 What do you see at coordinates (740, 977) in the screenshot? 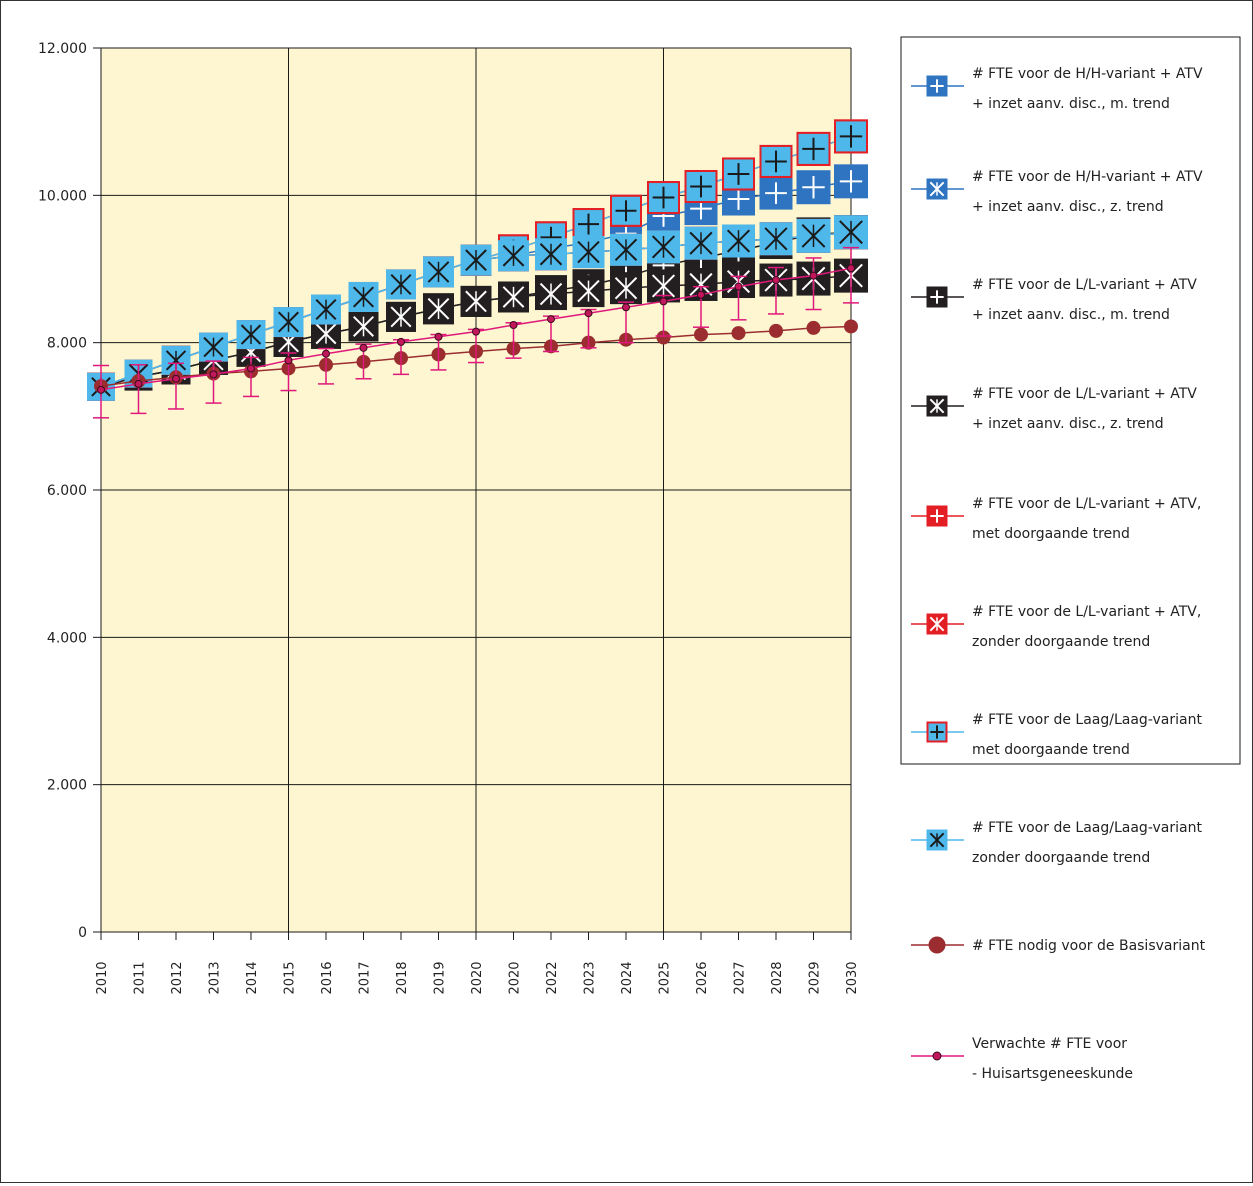
I see `x-tick-label: 2027` at bounding box center [740, 977].